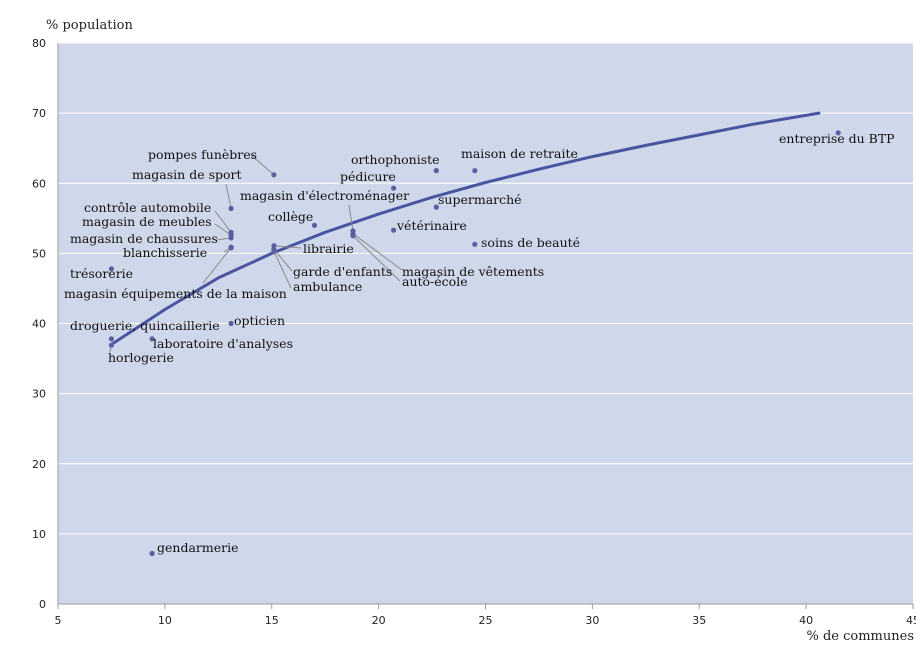 The image size is (916, 646). I want to click on data-label: gendarmerie, so click(198, 547).